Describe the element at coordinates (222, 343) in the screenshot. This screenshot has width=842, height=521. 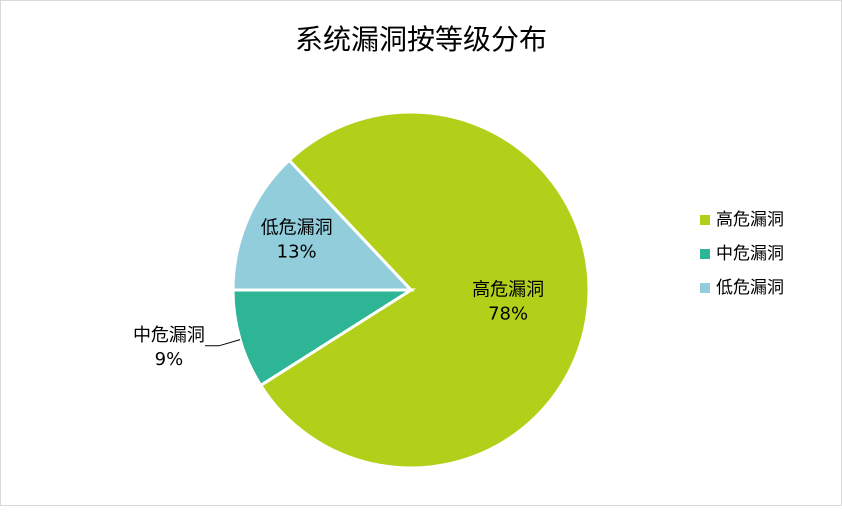
I see `leader-line` at that location.